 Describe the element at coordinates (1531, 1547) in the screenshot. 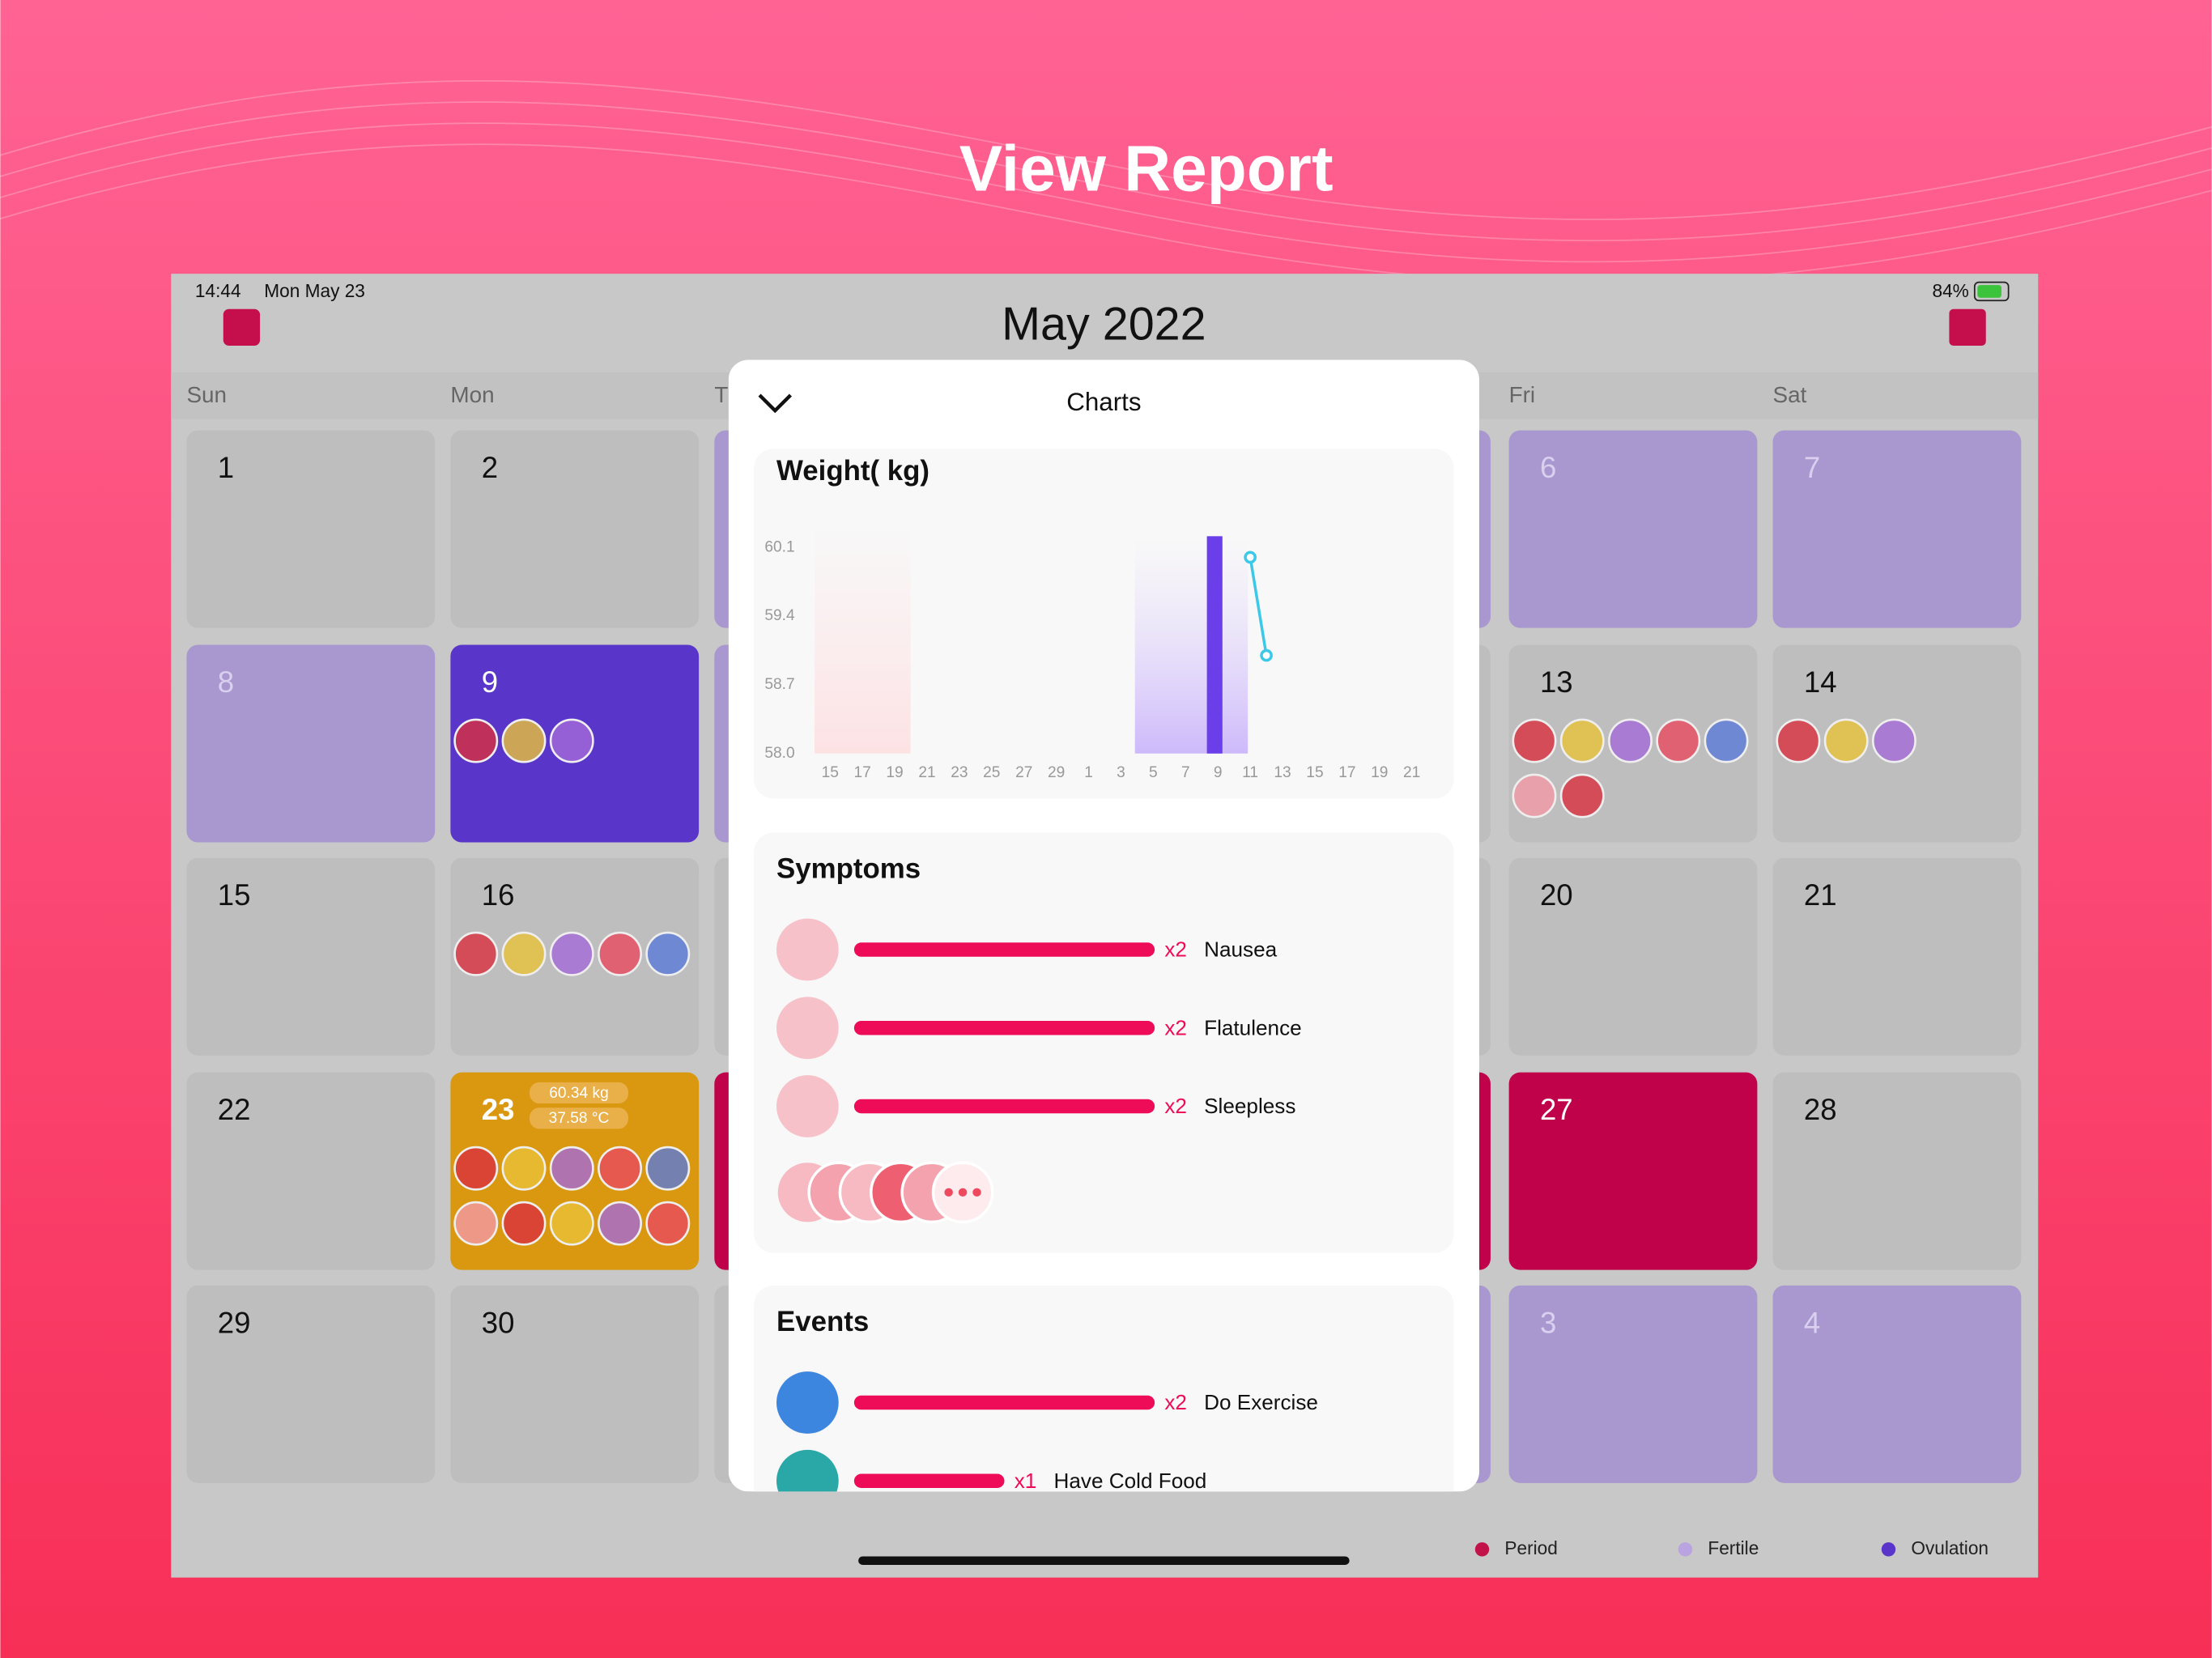

I see `legend-label: Period` at that location.